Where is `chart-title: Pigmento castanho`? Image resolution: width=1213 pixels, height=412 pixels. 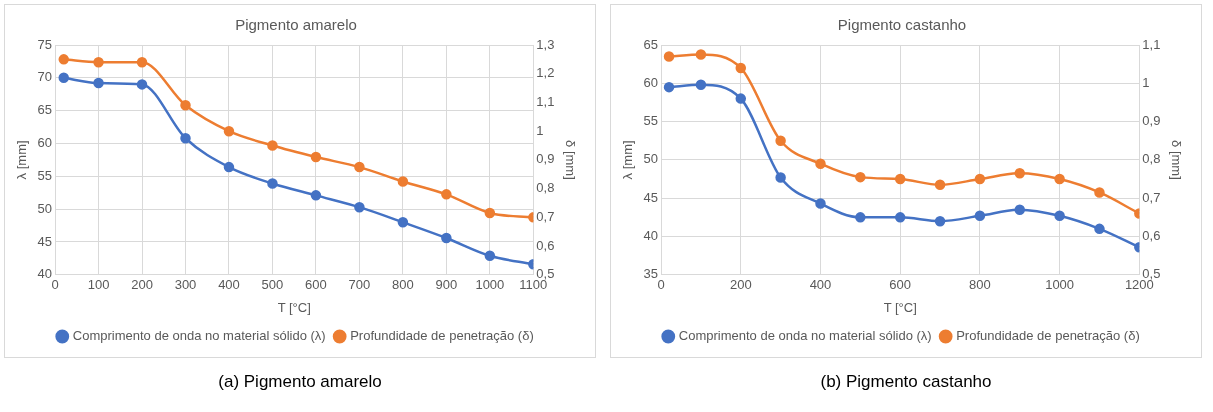
chart-title: Pigmento castanho is located at coordinates (902, 25).